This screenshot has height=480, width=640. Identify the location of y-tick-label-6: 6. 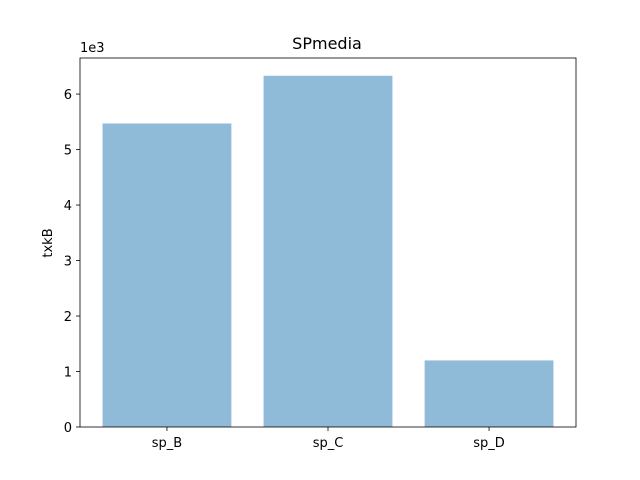
(68, 95).